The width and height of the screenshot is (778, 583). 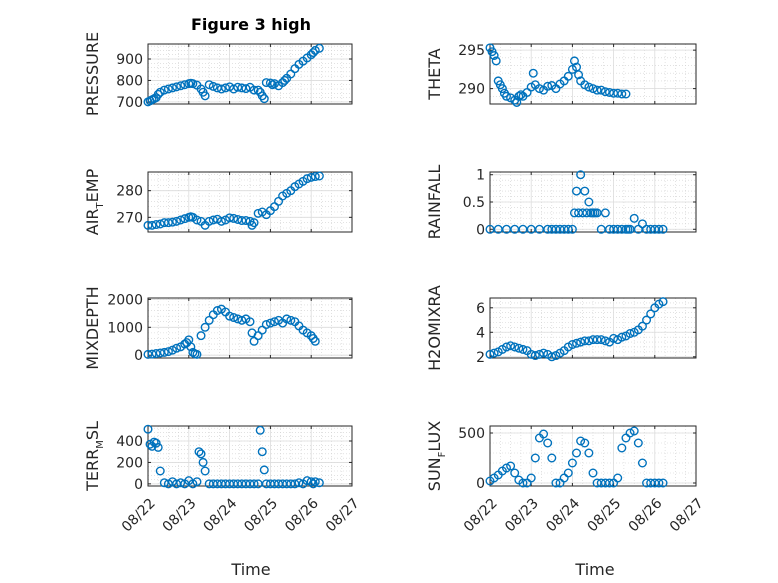 I want to click on figure-title: Figure 3 high, so click(x=251, y=24).